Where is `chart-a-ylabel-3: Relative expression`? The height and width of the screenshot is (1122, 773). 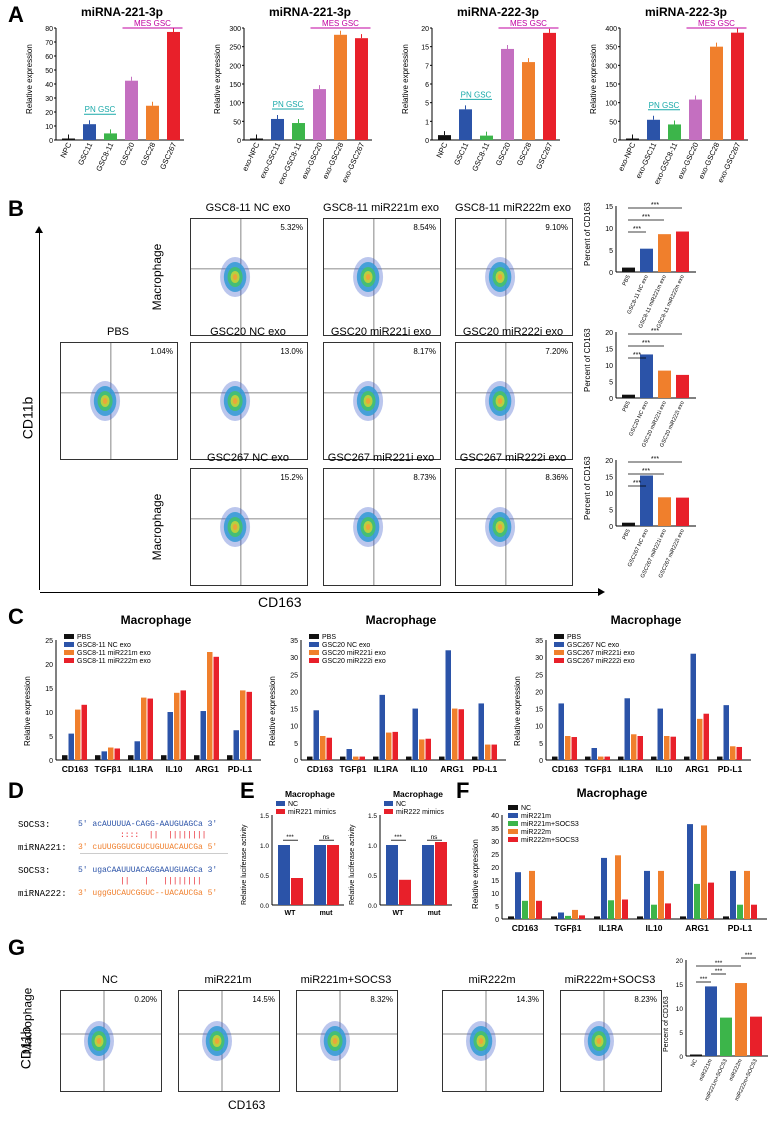
chart-a-ylabel-3: Relative expression is located at coordinates (593, 79).